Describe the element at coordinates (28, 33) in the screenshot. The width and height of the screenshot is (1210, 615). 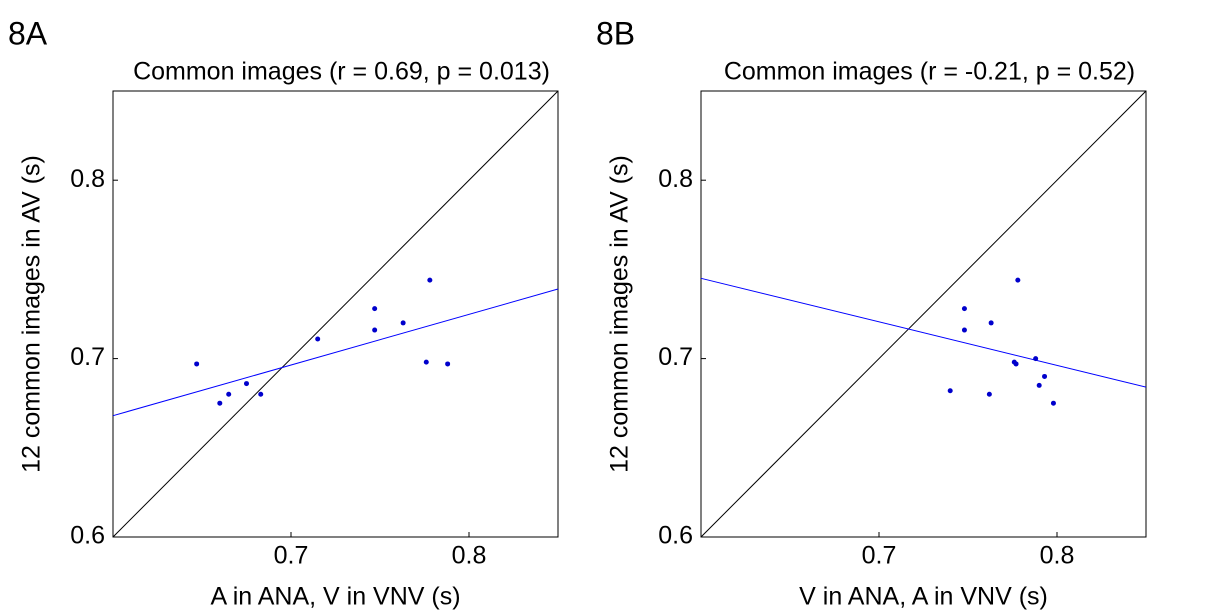
I see `panel-label: 8A` at that location.